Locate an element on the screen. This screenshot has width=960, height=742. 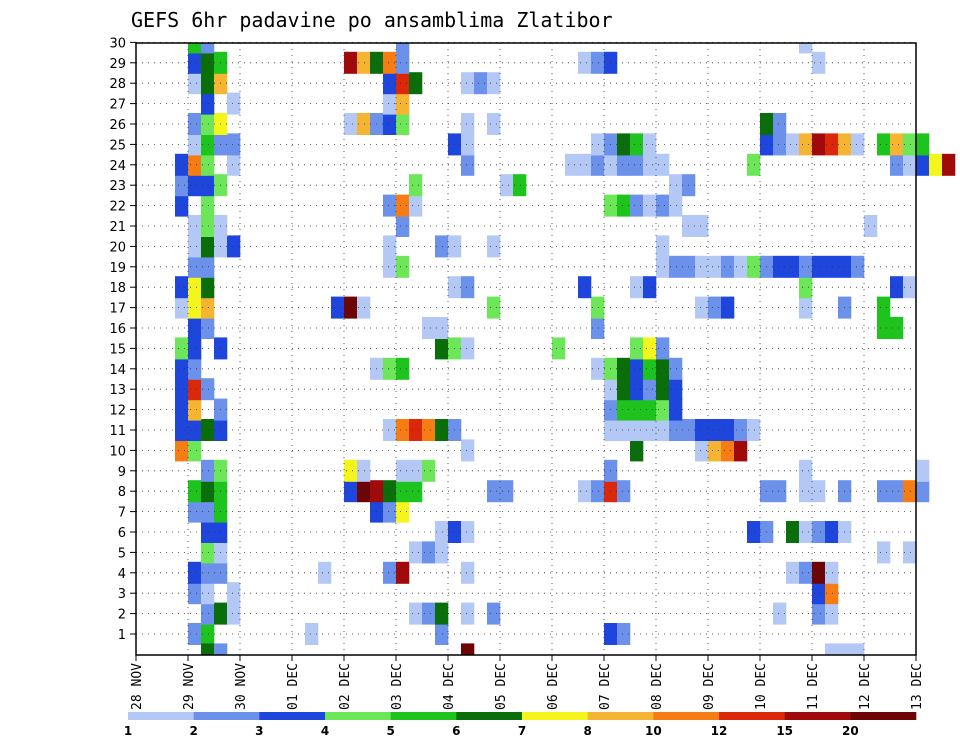
y-tick-label: 30 is located at coordinates (117, 43).